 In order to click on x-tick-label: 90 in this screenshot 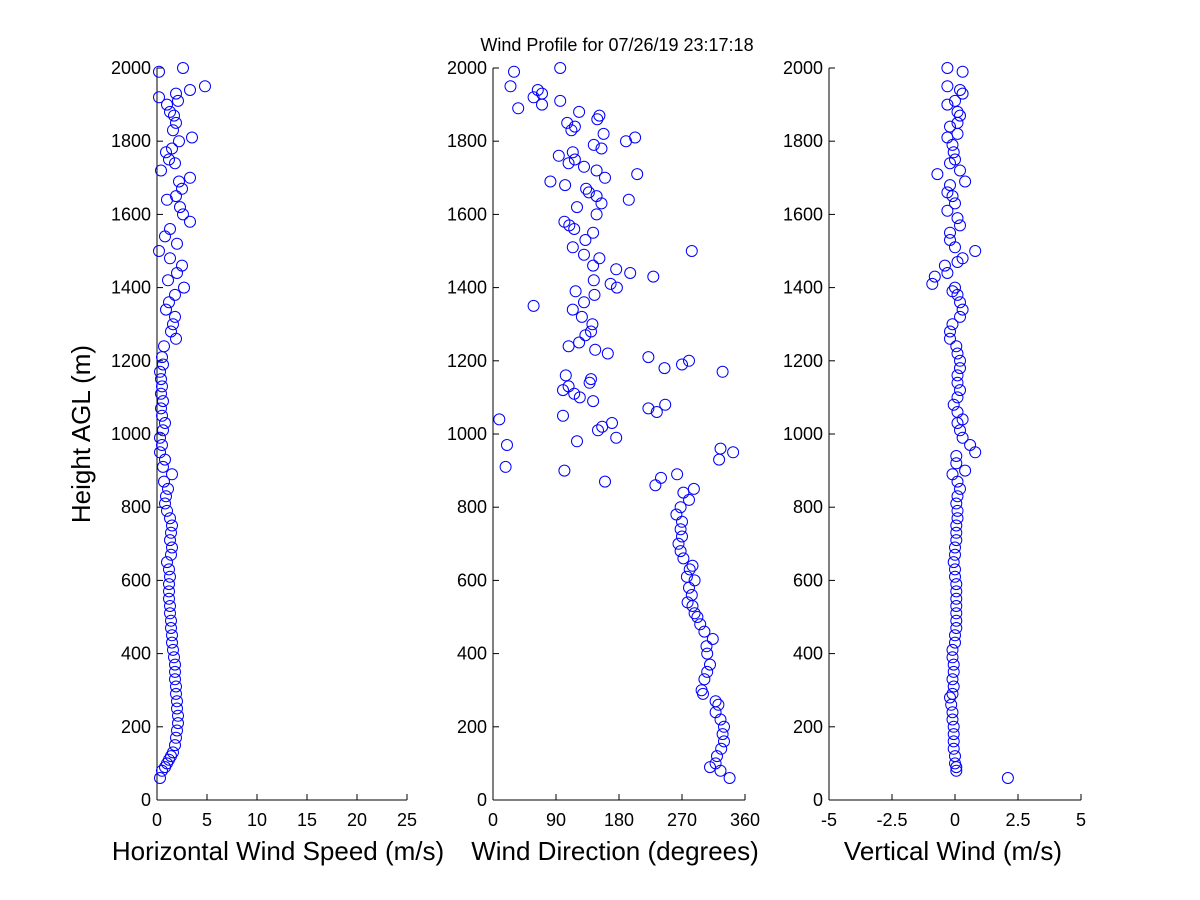, I will do `click(556, 820)`.